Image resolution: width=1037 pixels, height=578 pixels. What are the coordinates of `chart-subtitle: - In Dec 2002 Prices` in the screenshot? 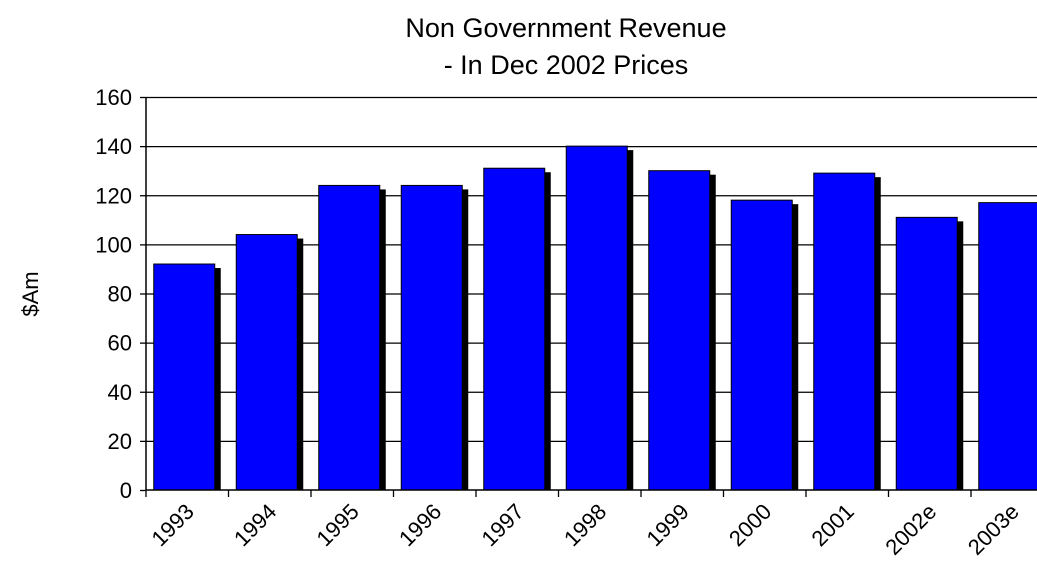 It's located at (566, 65).